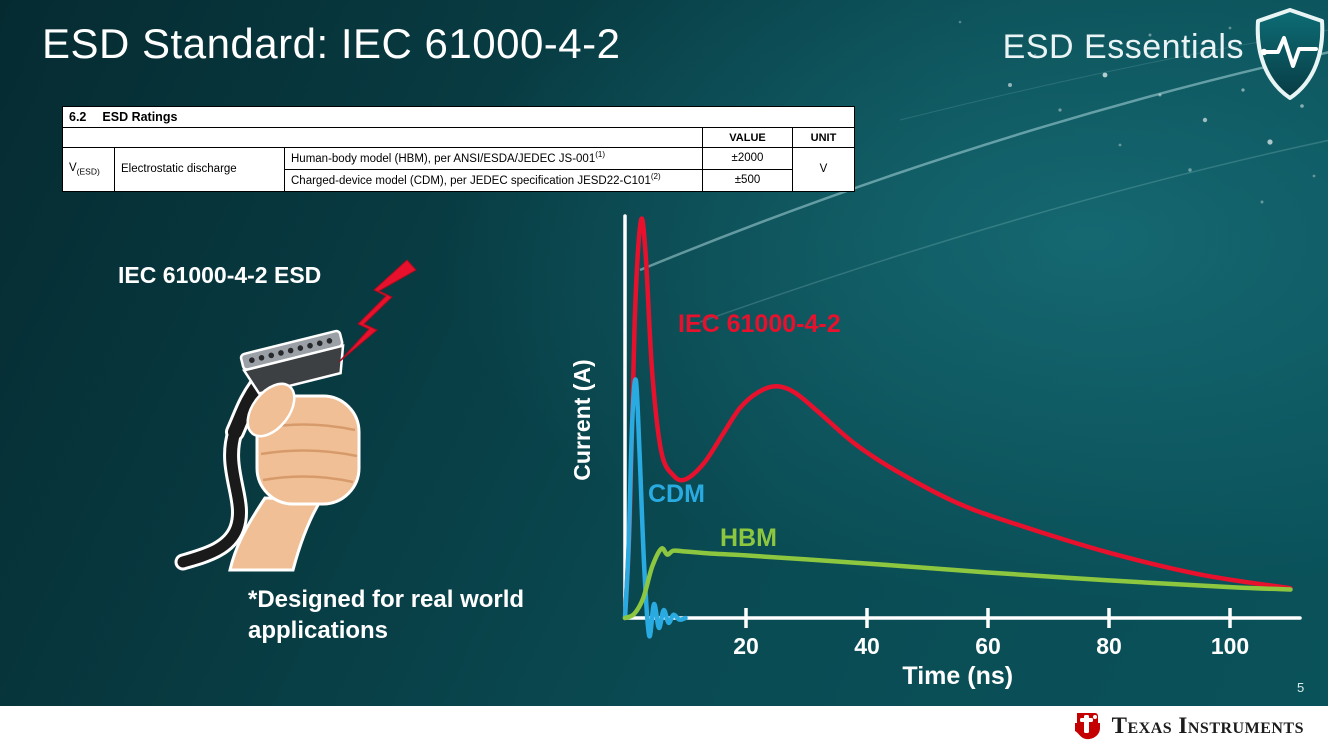 This screenshot has width=1328, height=746. Describe the element at coordinates (386, 615) in the screenshot. I see `applications-note: *Designed for real world applications` at that location.